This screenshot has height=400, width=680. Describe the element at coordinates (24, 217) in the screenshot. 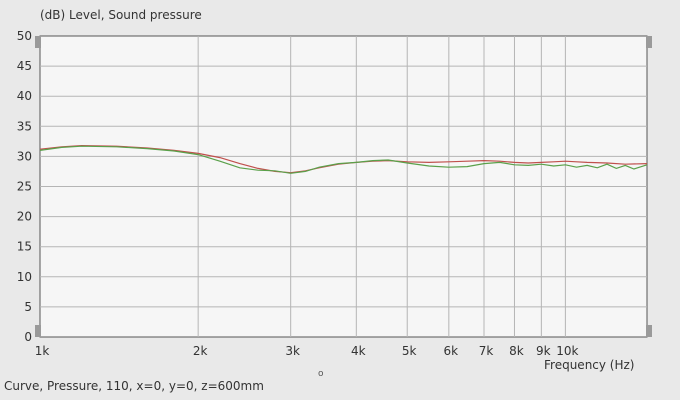

I see `y-tick-label: 20` at that location.